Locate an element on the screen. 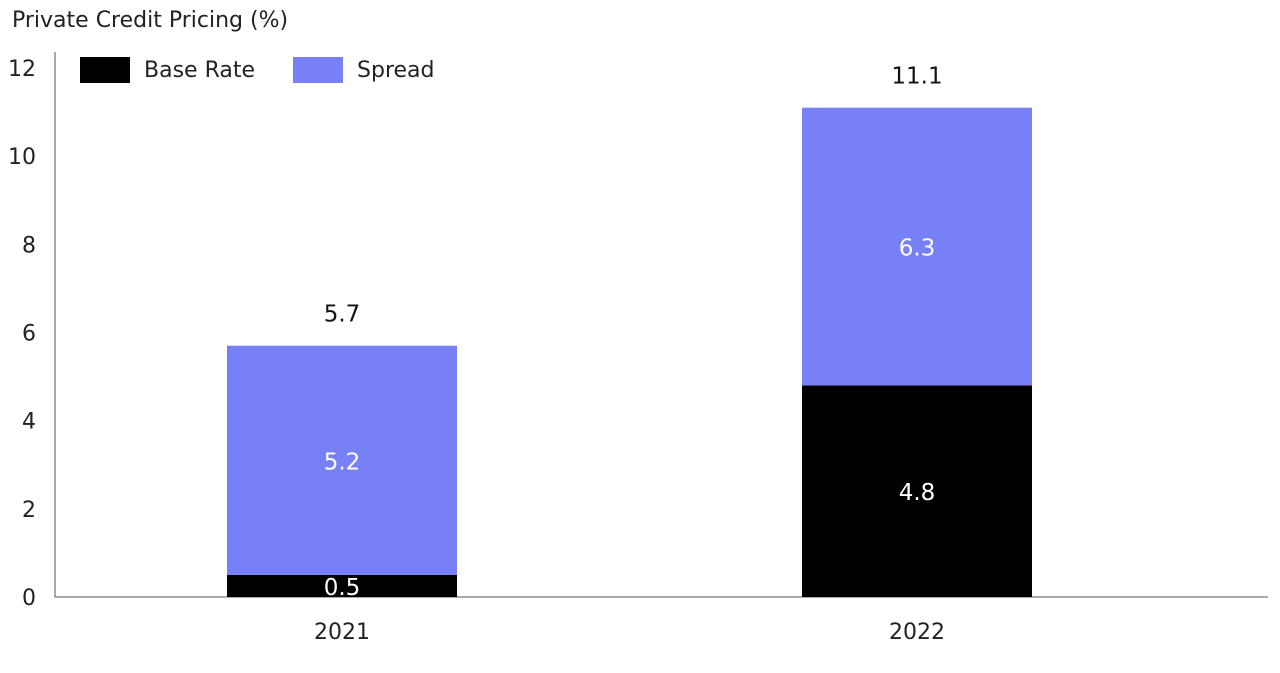  bar-base-rate-2021 is located at coordinates (342, 585).